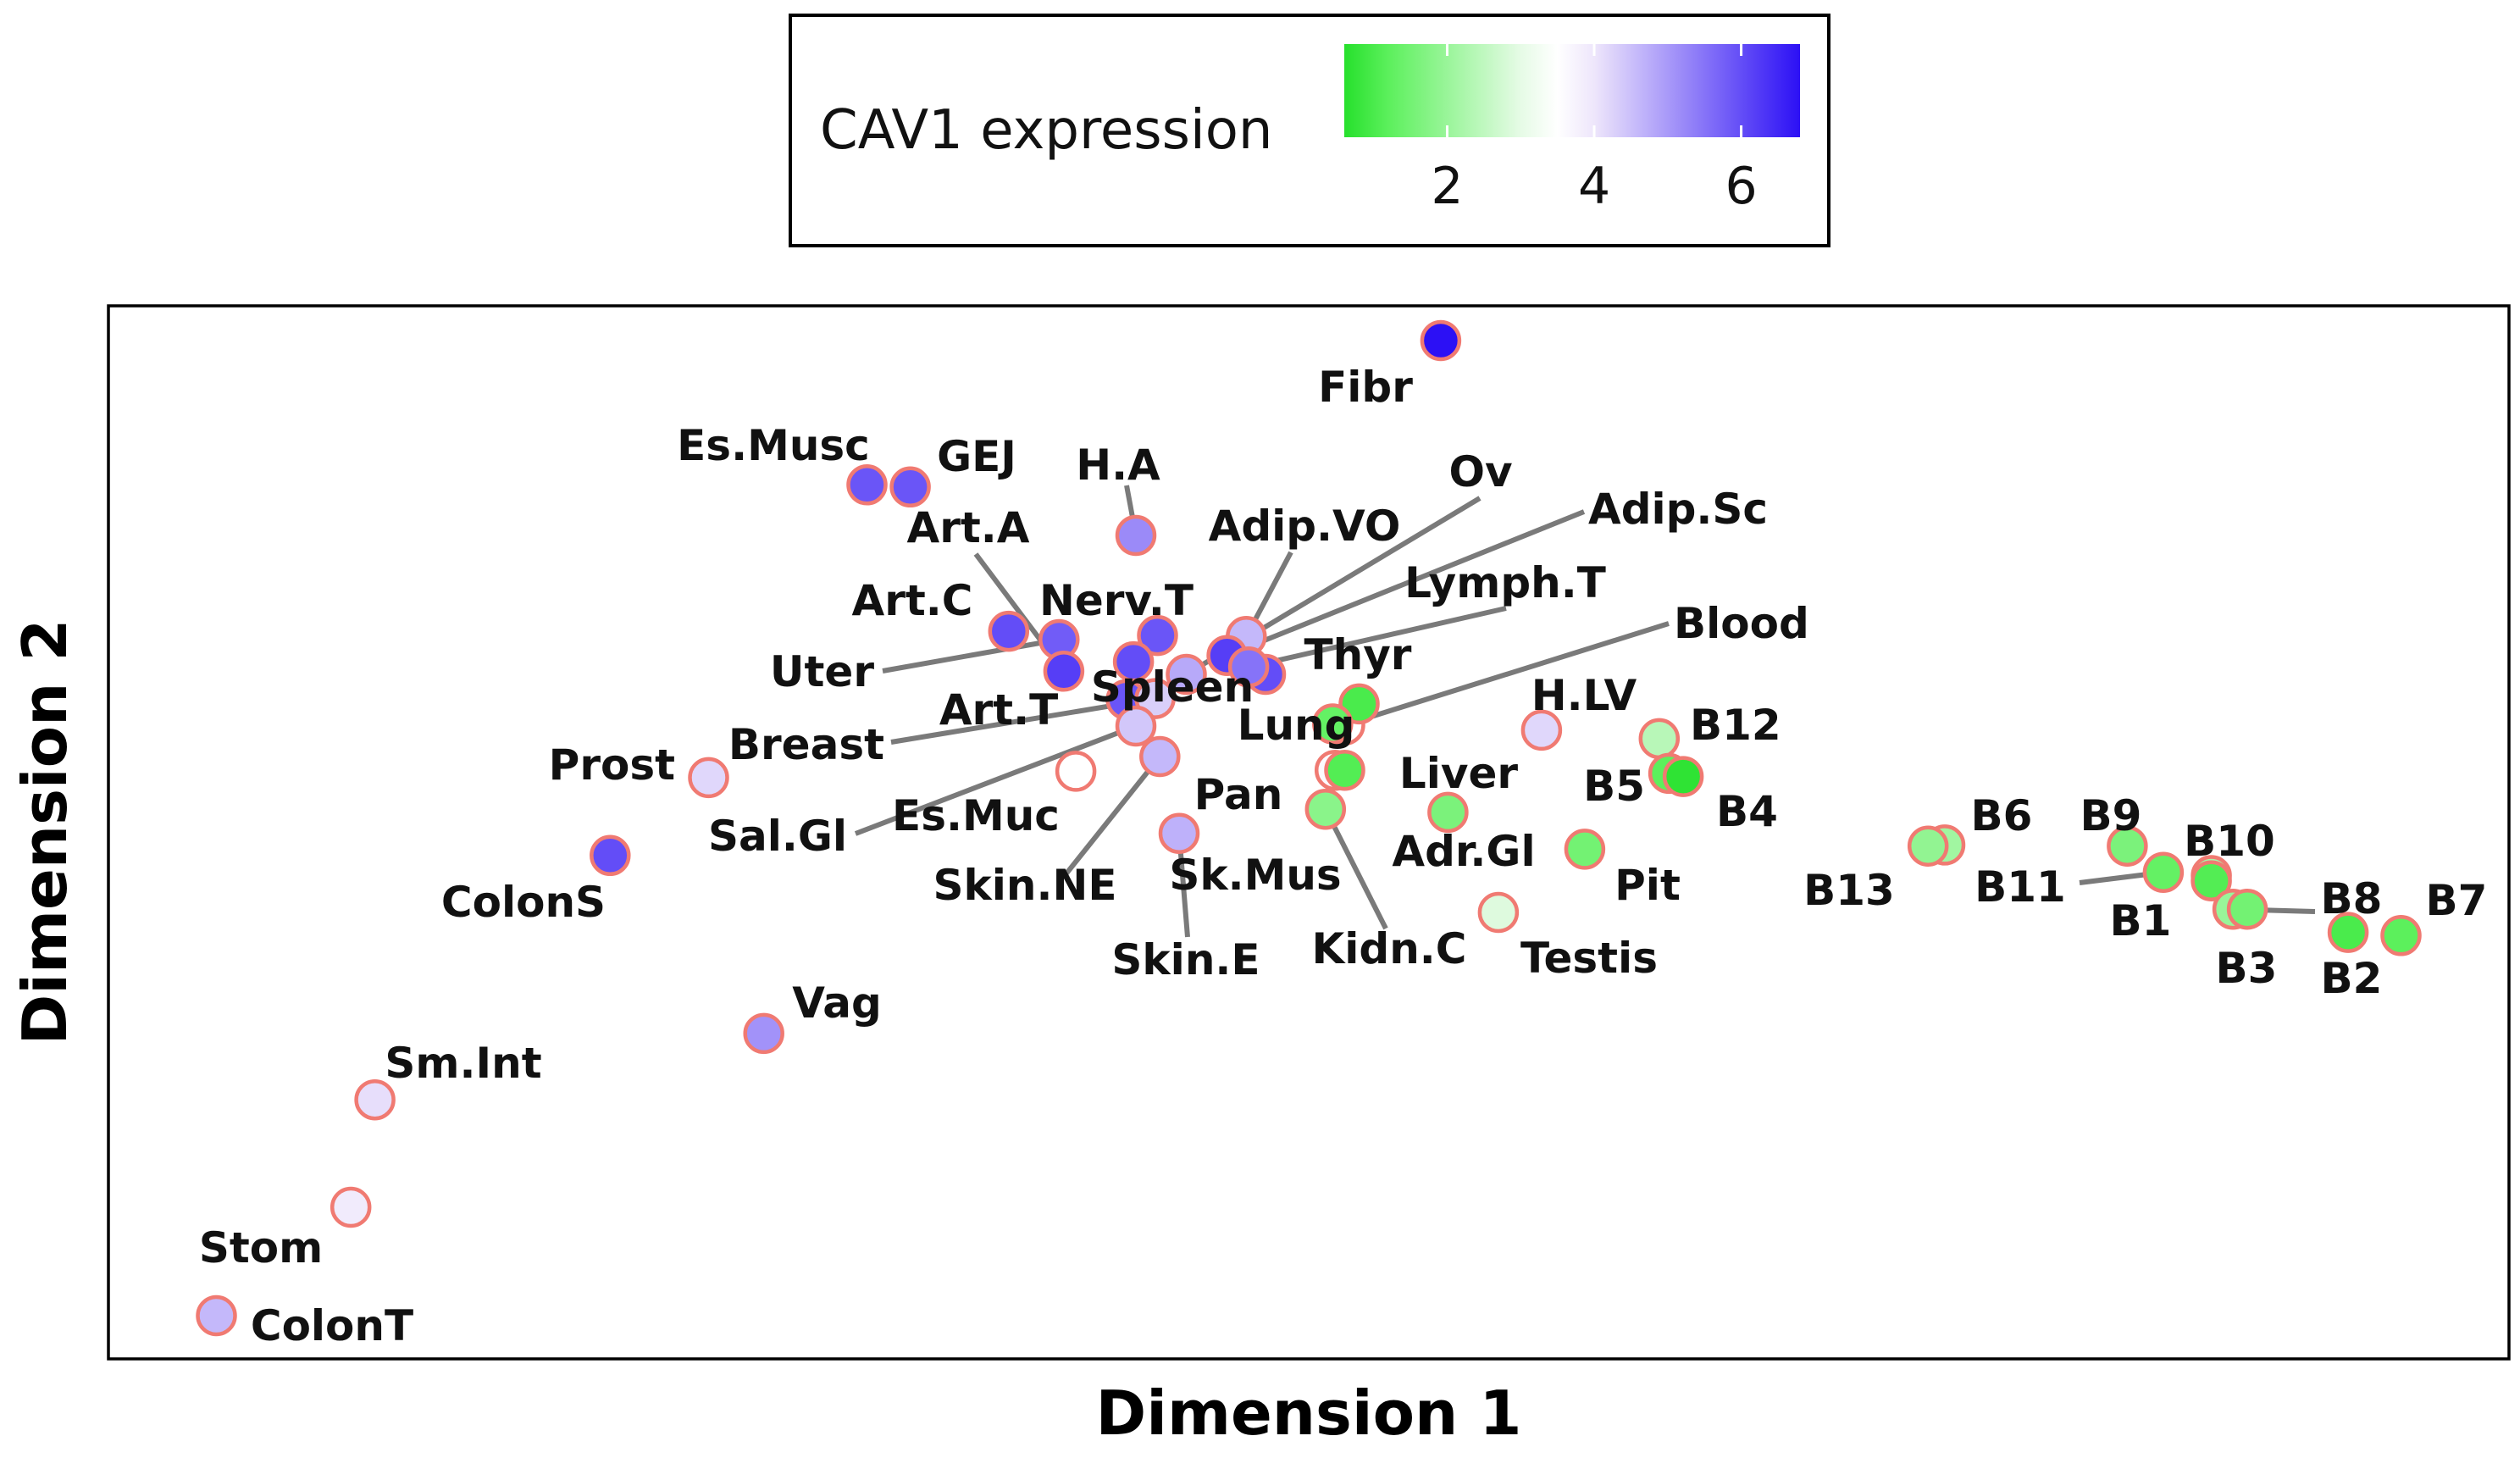  What do you see at coordinates (2111, 816) in the screenshot?
I see `label-b9: B9` at bounding box center [2111, 816].